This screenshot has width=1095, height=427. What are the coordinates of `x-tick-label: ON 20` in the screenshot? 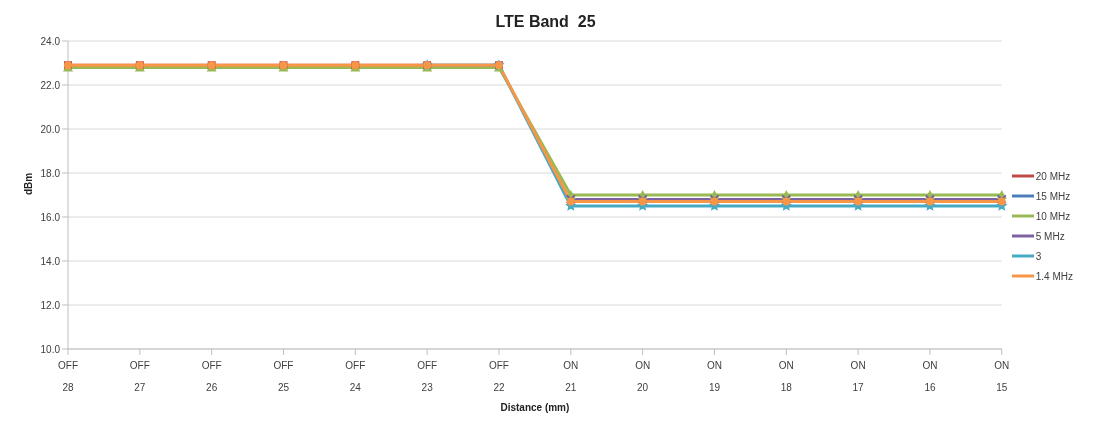 It's located at (643, 376).